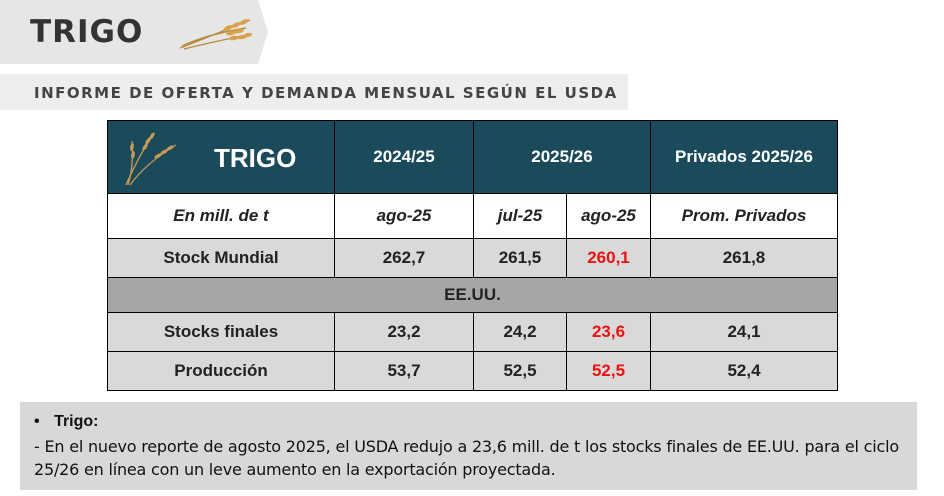 The image size is (944, 496). What do you see at coordinates (608, 332) in the screenshot?
I see `cell-ago-highlight: 23,6` at bounding box center [608, 332].